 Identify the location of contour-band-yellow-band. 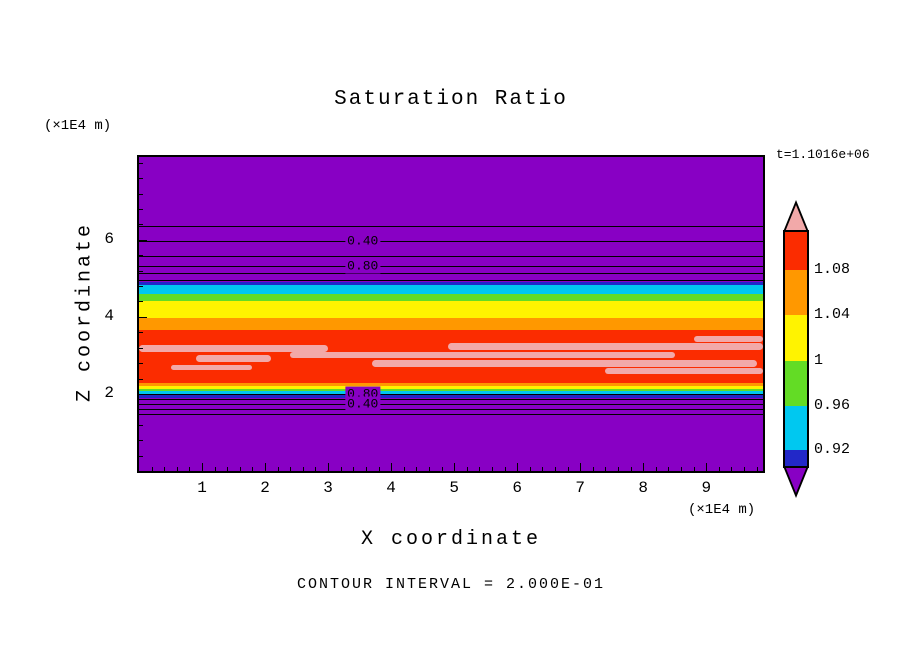
(451, 309).